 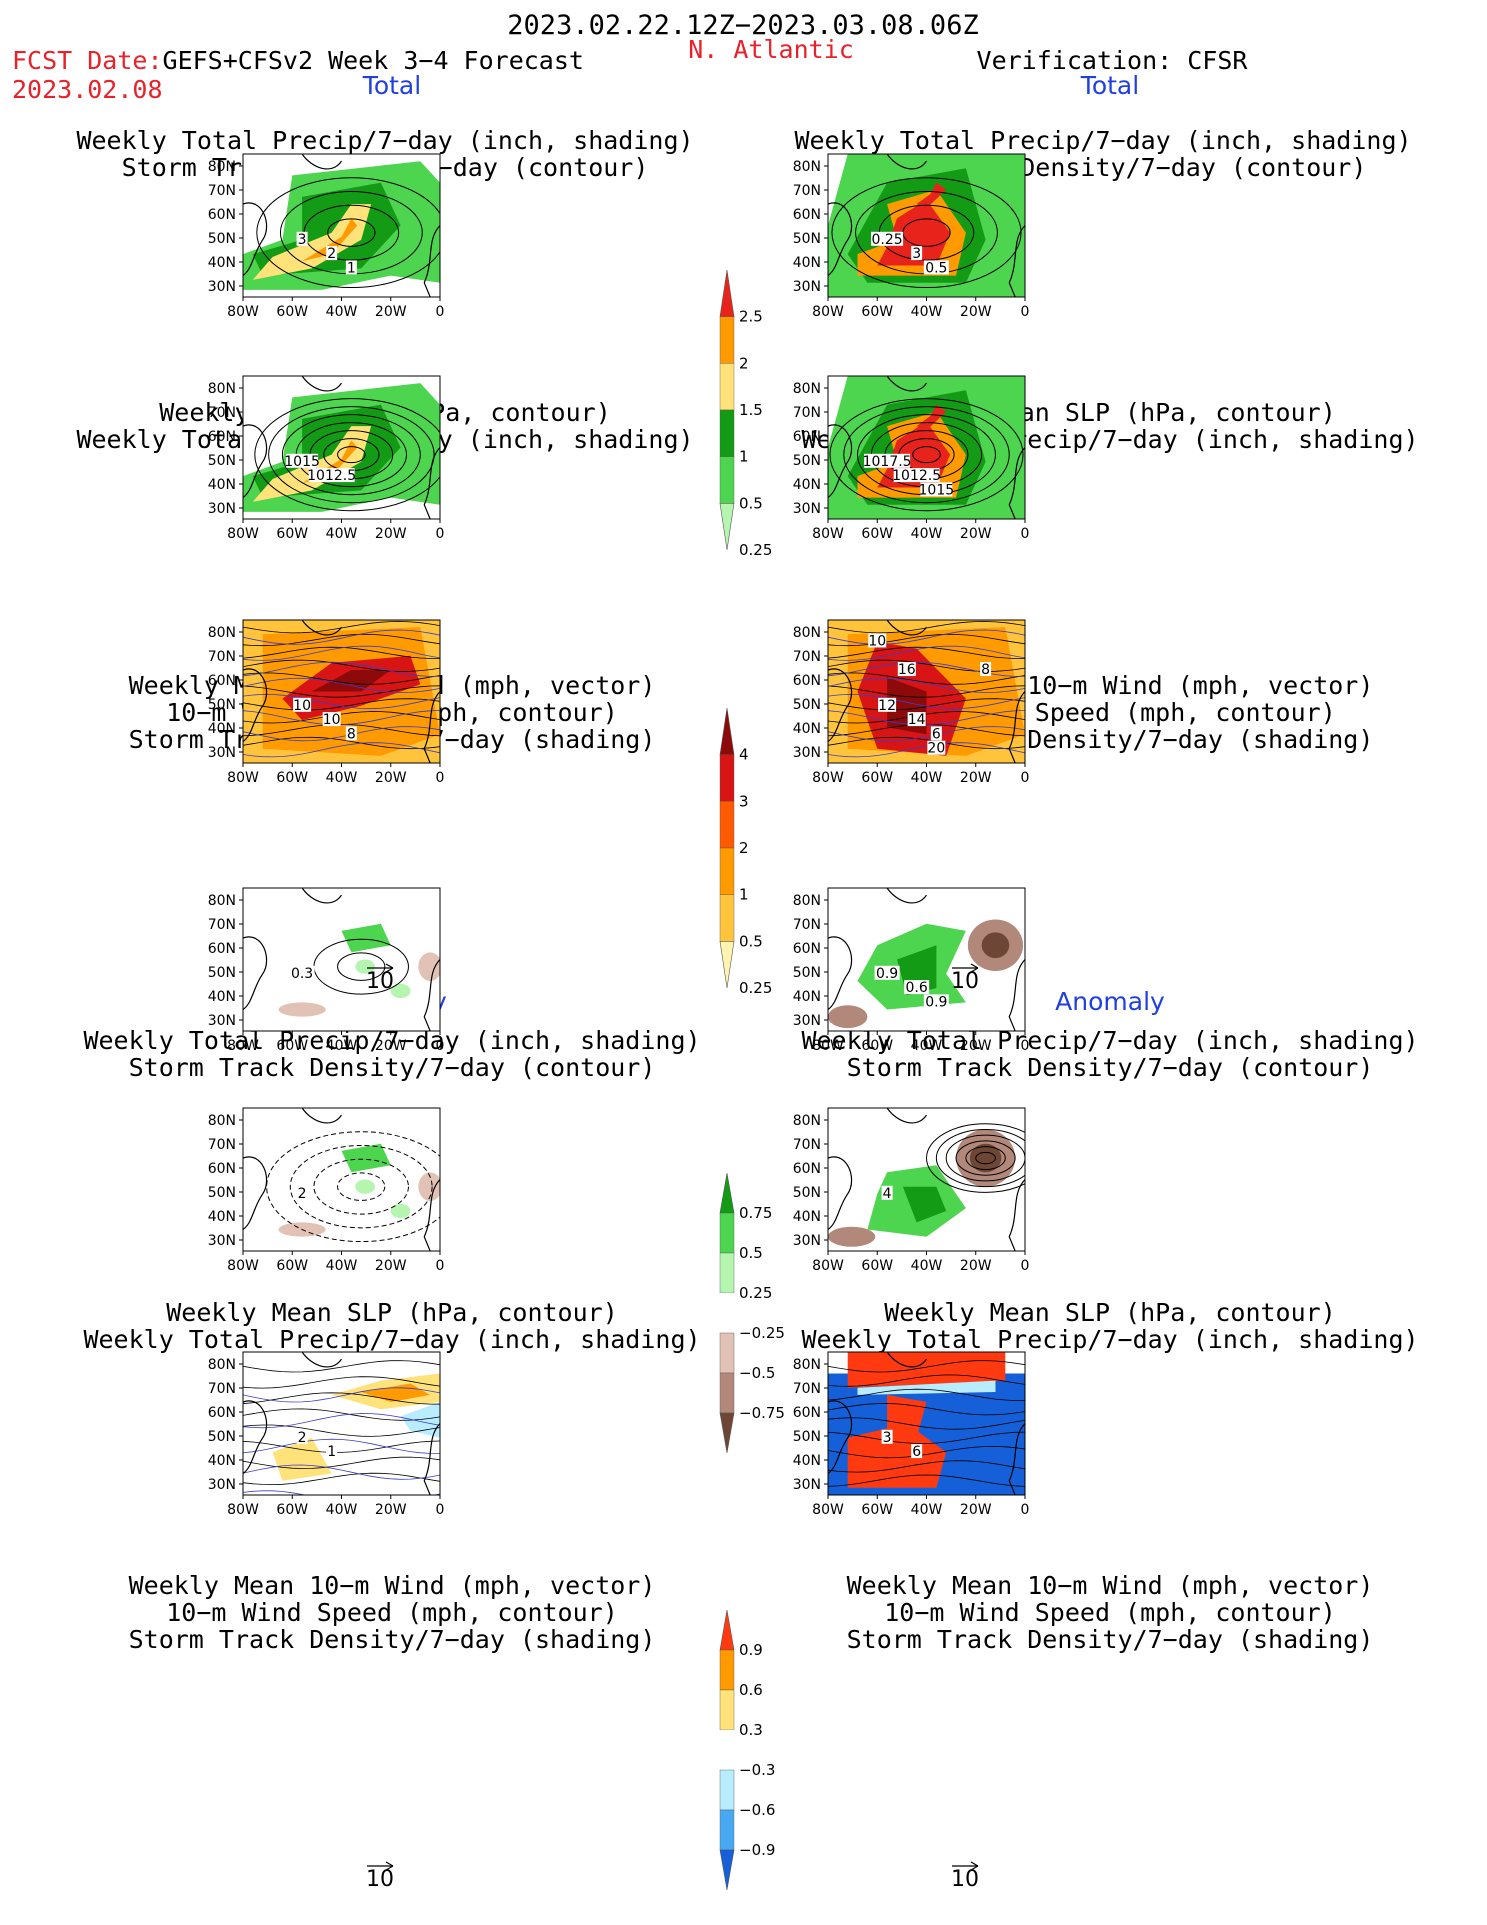 I want to click on contour-label: 1015, so click(x=302, y=462).